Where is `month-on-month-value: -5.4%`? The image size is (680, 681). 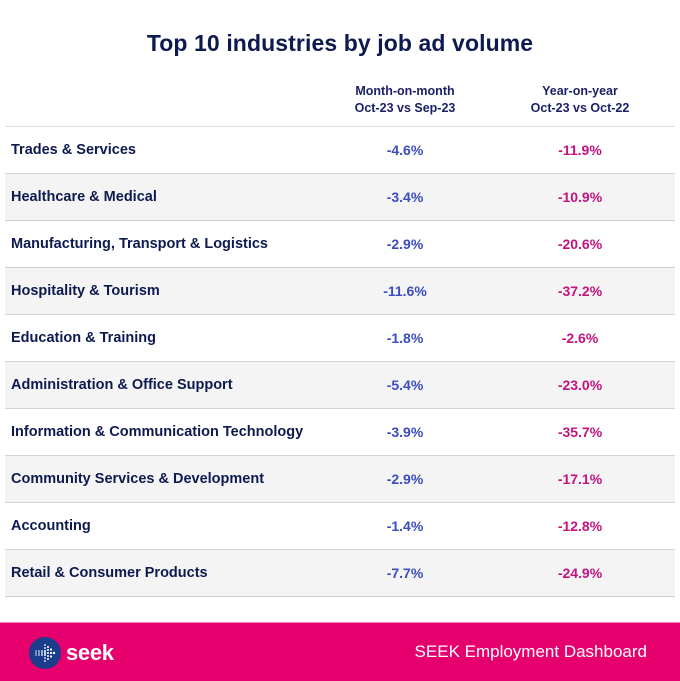 month-on-month-value: -5.4% is located at coordinates (405, 385).